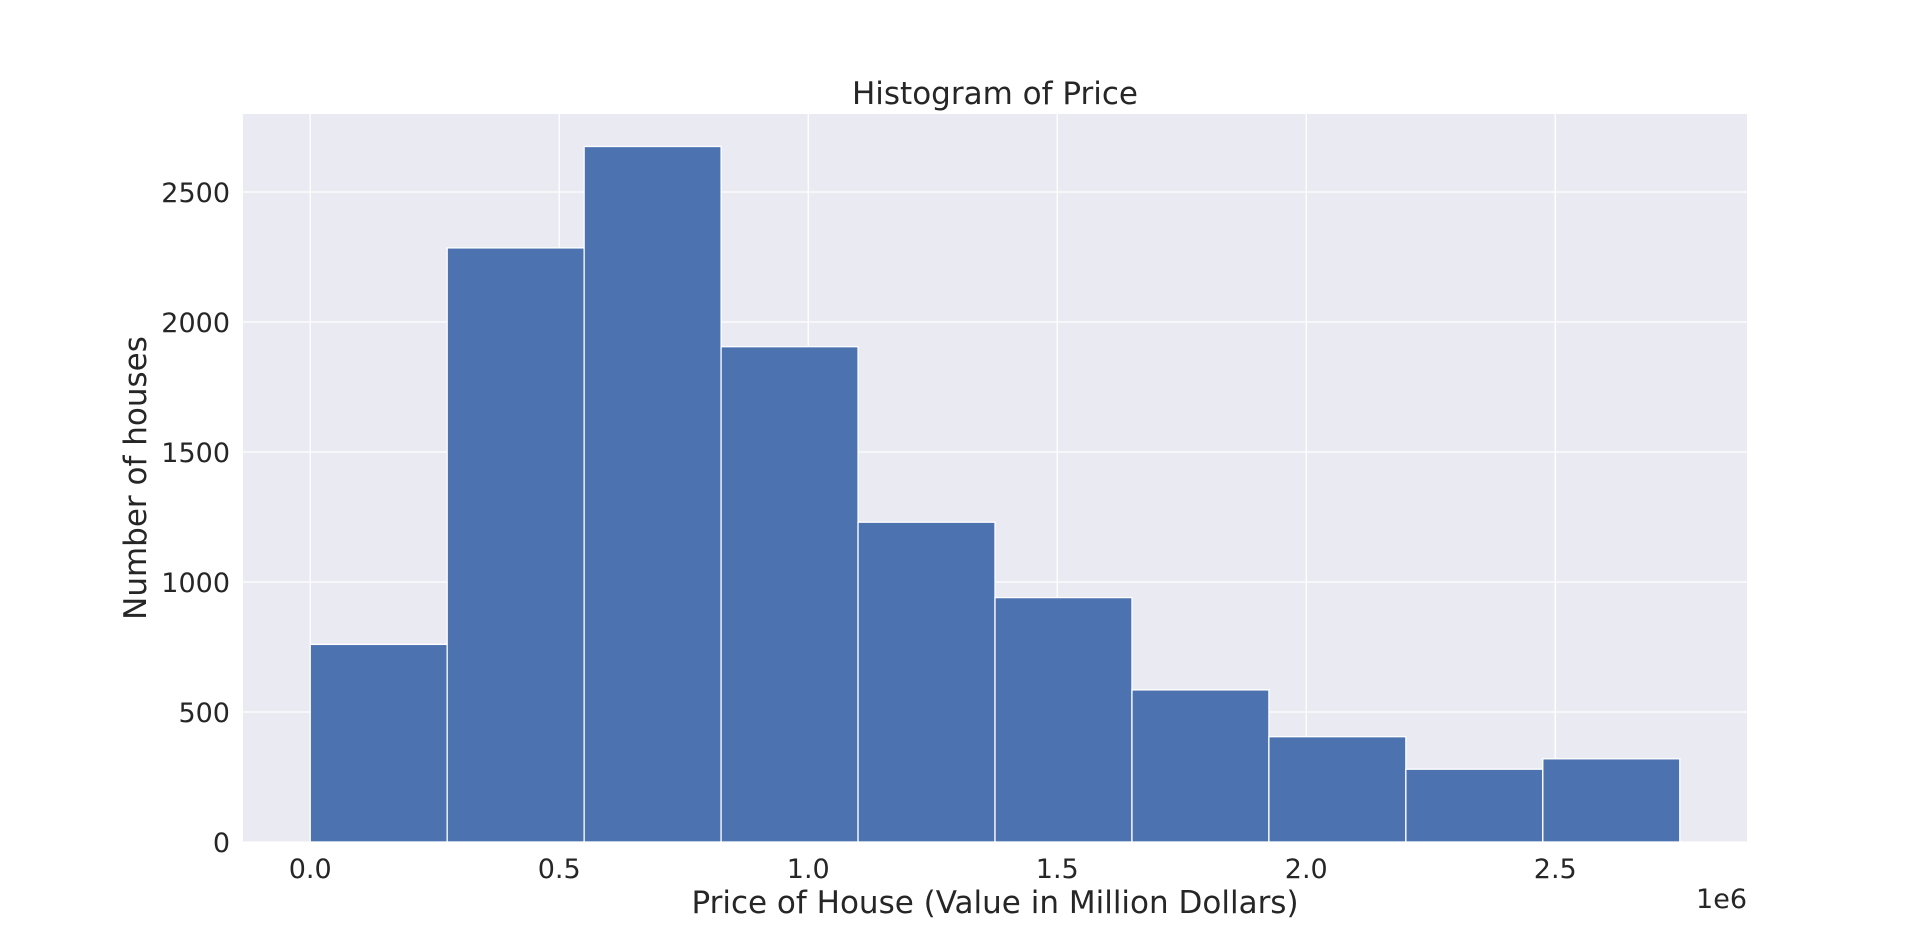  What do you see at coordinates (995, 94) in the screenshot?
I see `chart-title: Histogram of Price` at bounding box center [995, 94].